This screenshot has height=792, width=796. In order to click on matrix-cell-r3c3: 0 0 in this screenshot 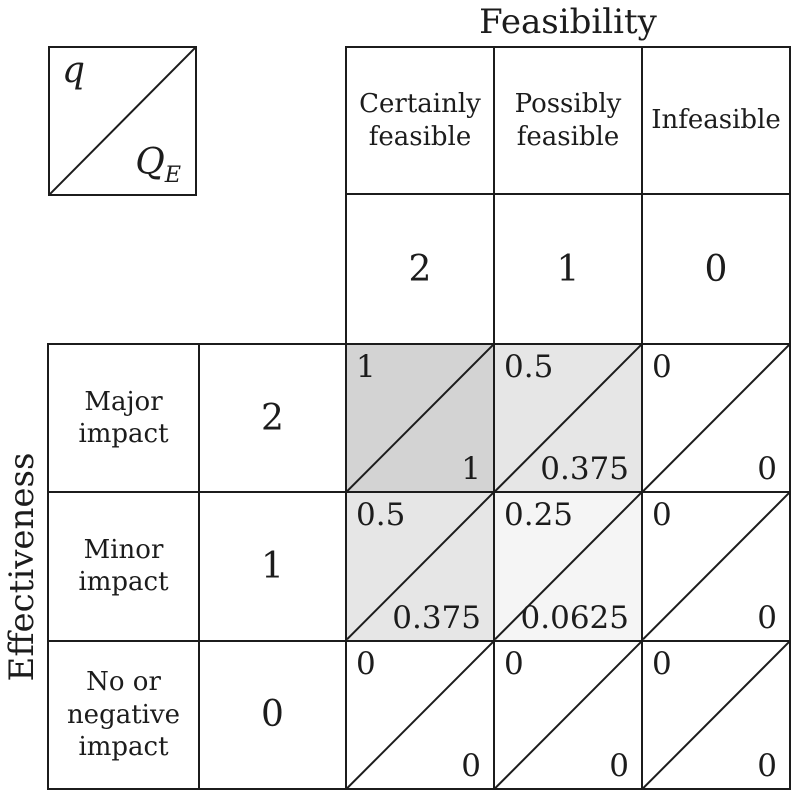, I will do `click(716, 714)`.